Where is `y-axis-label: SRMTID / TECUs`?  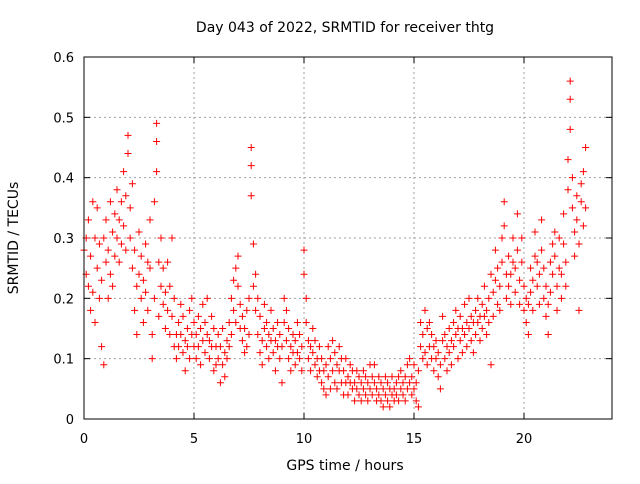 y-axis-label: SRMTID / TECUs is located at coordinates (14, 238).